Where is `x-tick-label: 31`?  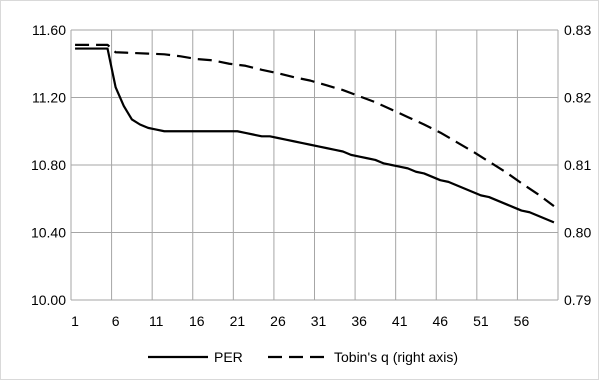
x-tick-label: 31 is located at coordinates (319, 321).